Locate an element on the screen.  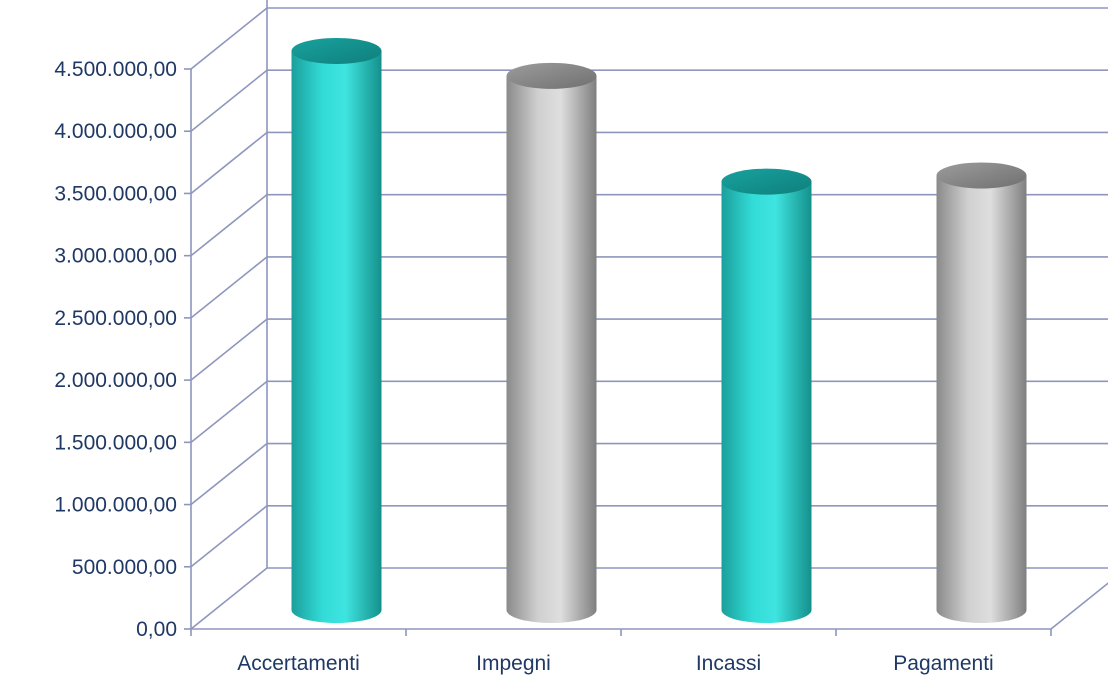
floor-right-edge is located at coordinates (1079, 606).